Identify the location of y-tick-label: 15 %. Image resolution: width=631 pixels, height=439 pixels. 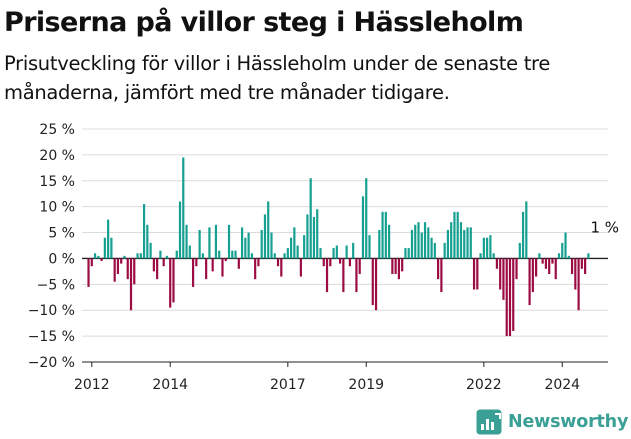
(57, 182).